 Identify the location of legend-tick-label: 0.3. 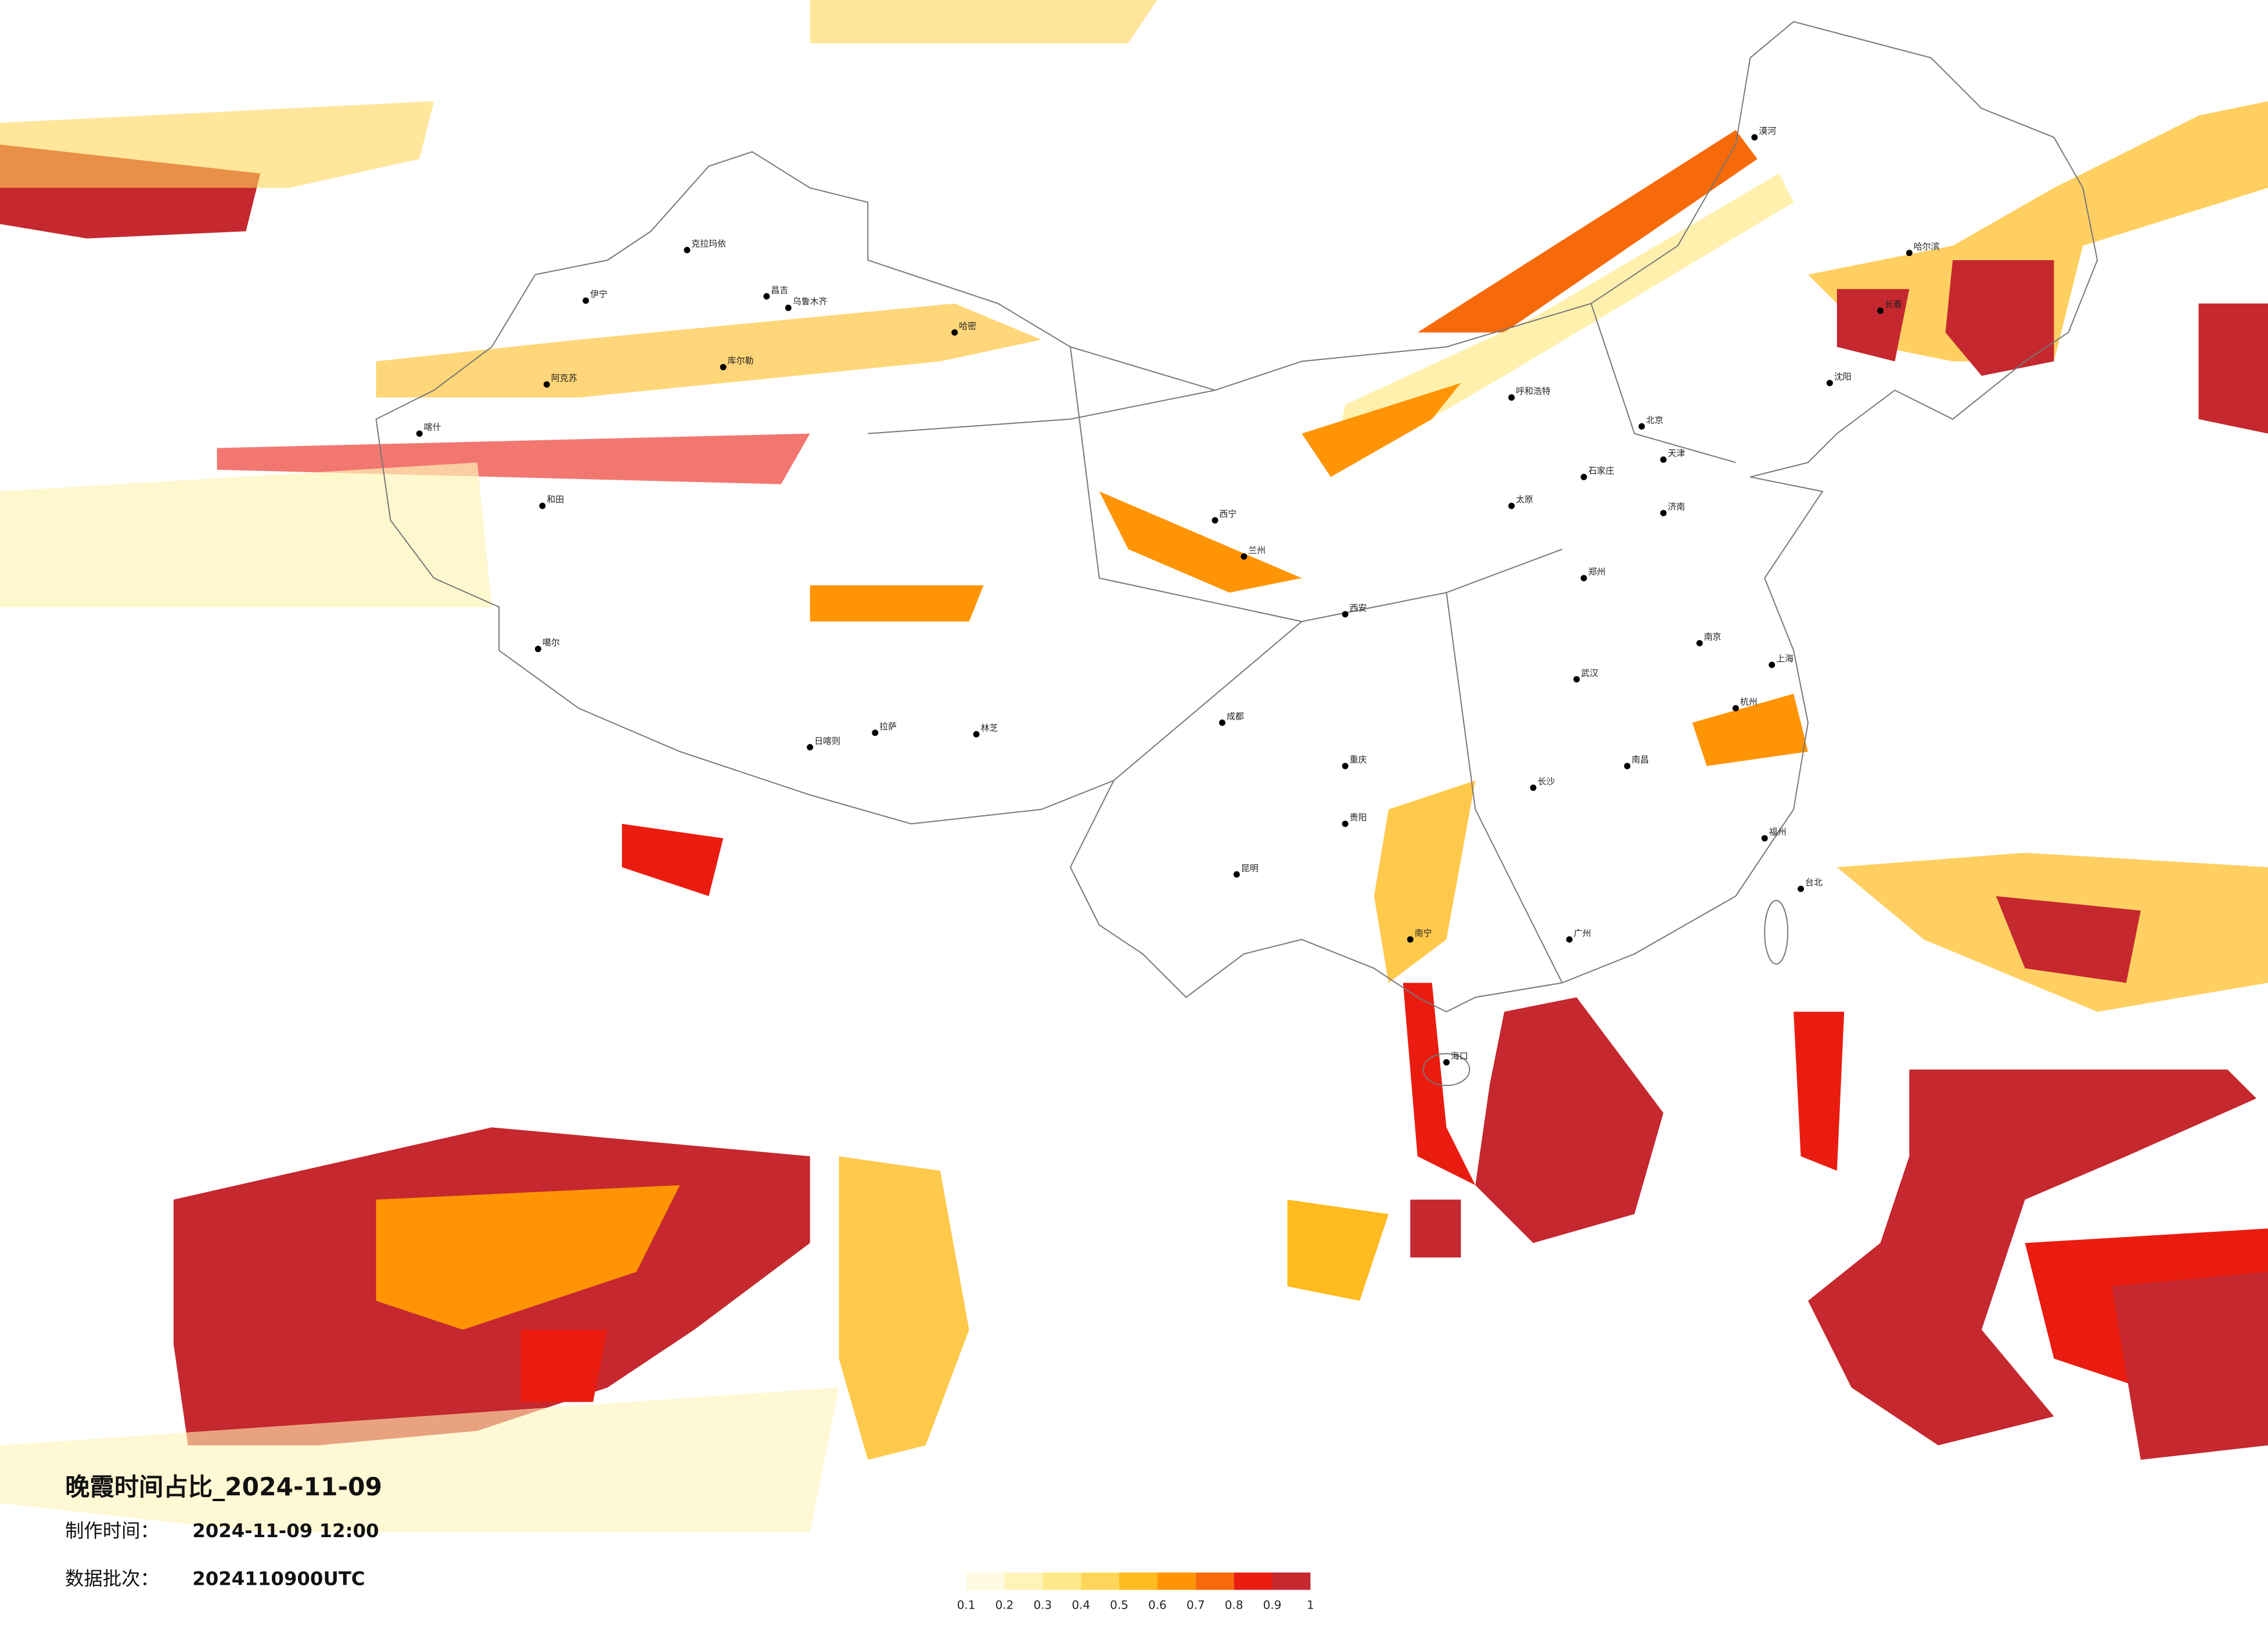
(1042, 1606).